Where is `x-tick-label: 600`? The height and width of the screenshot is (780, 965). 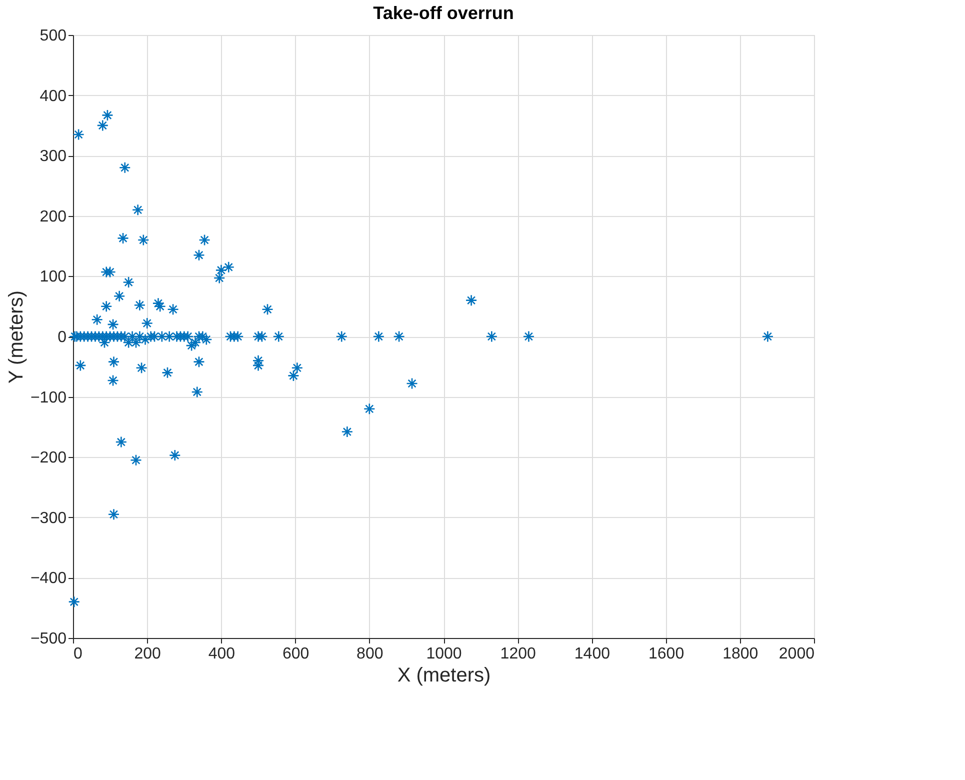 x-tick-label: 600 is located at coordinates (296, 654).